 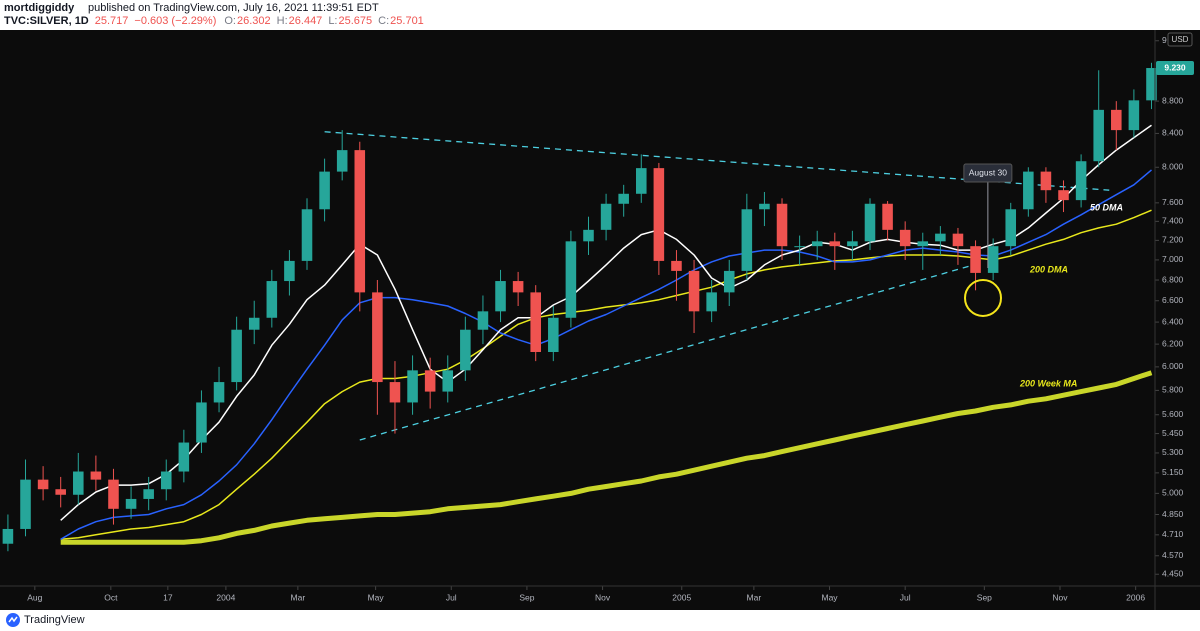 What do you see at coordinates (1173, 452) in the screenshot?
I see `y-tick-label: 5.300` at bounding box center [1173, 452].